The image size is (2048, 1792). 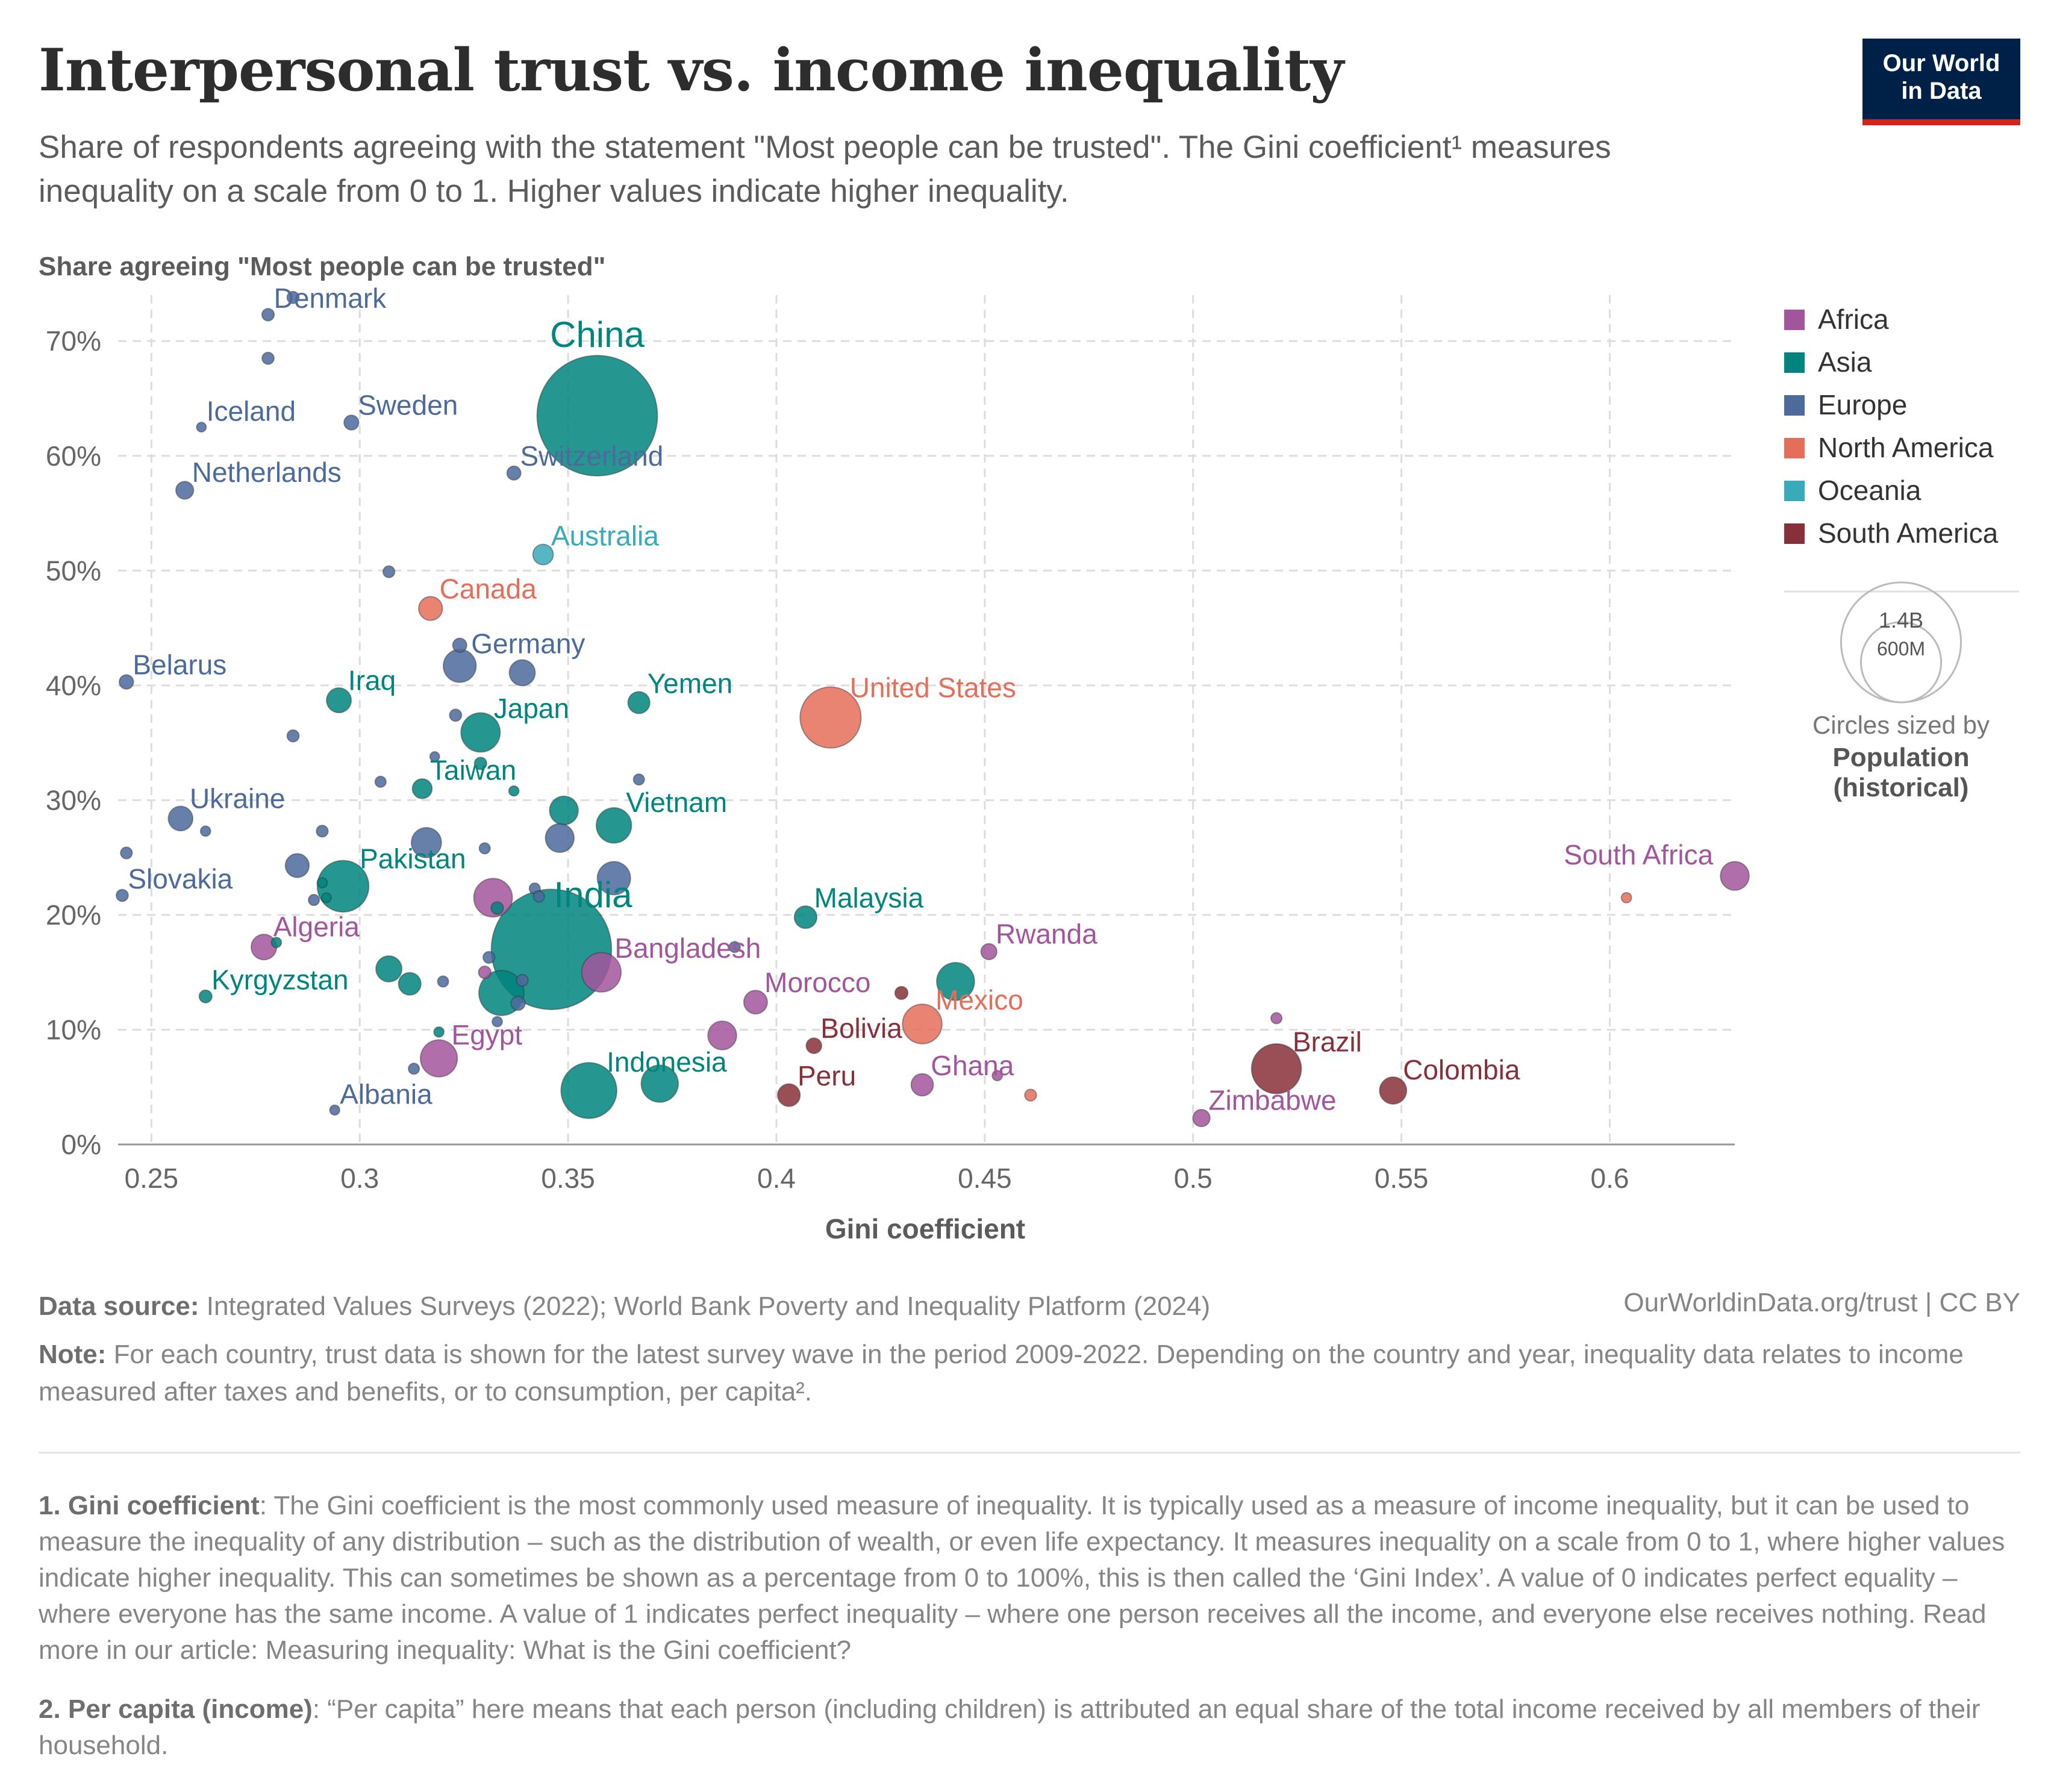 I want to click on size-legend-variable: Population, so click(x=1900, y=757).